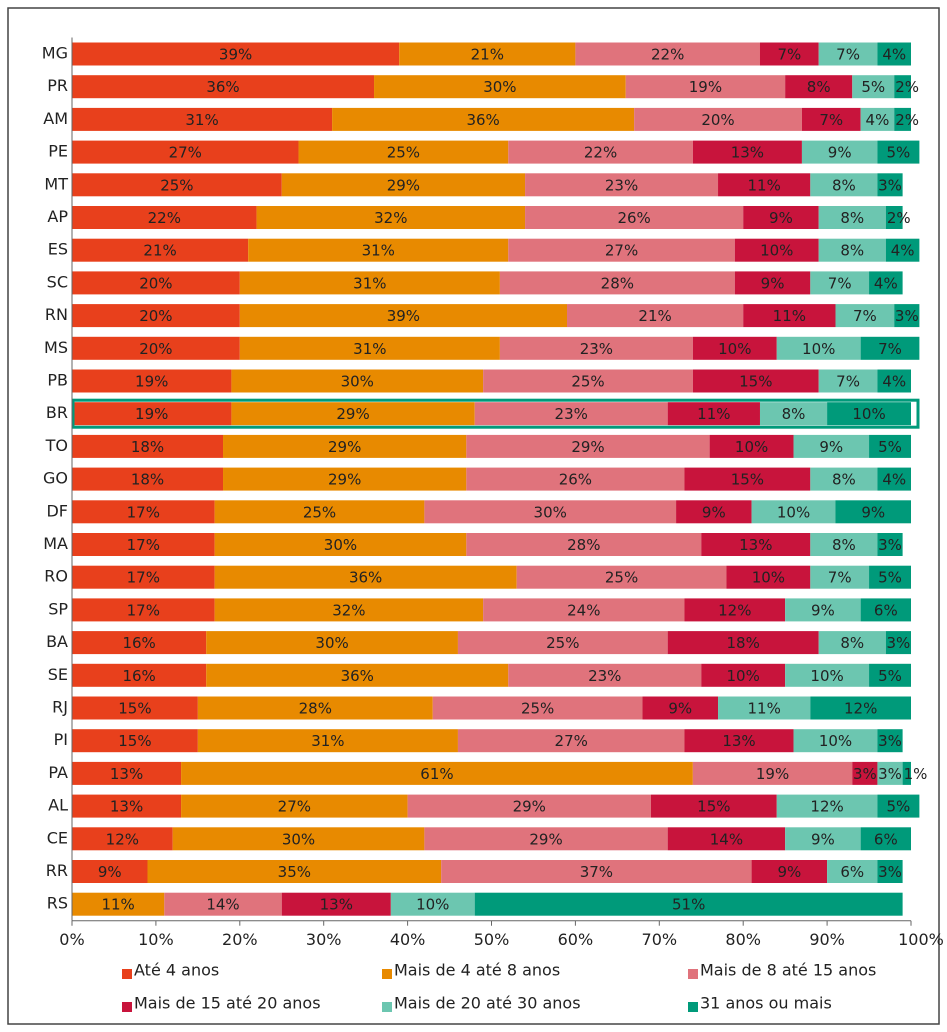 Image resolution: width=947 pixels, height=1032 pixels. Describe the element at coordinates (492, 939) in the screenshot. I see `x-tick-label: 50%` at that location.